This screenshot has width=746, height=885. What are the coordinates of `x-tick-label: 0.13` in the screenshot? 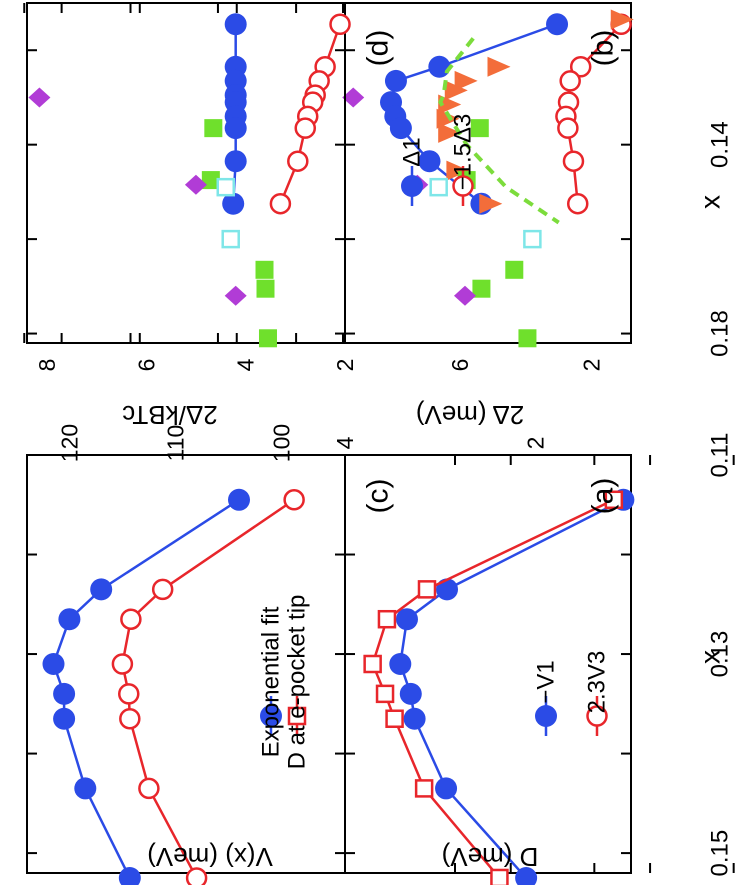 It's located at (720, 654).